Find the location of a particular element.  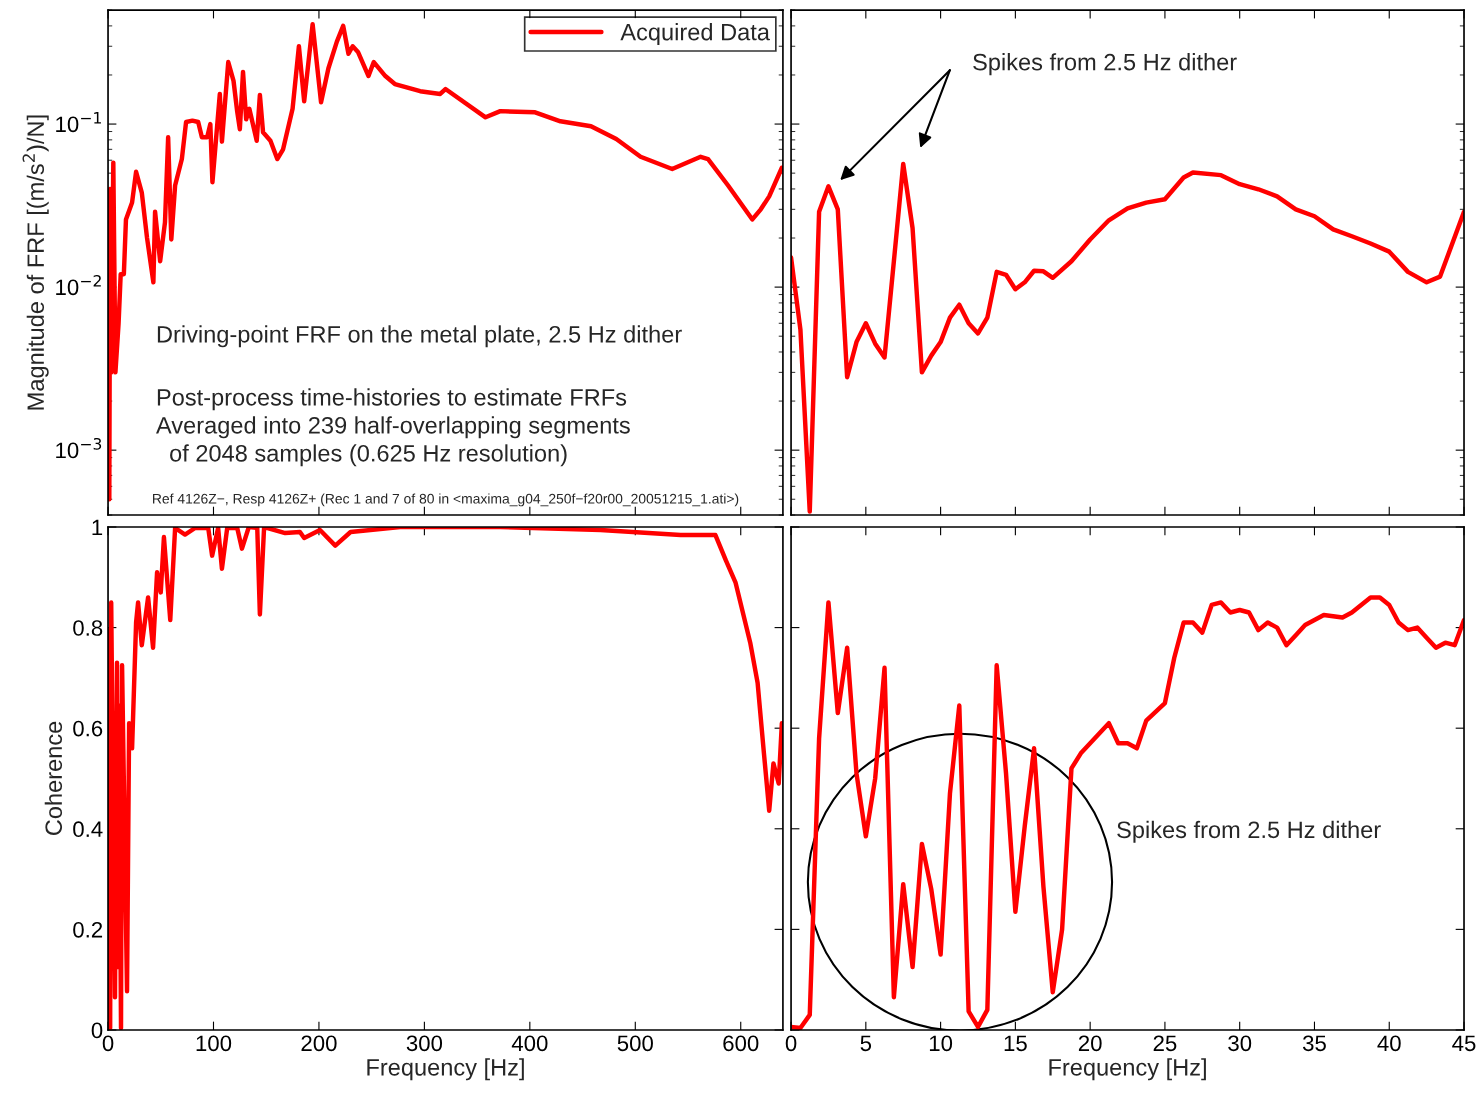

x-tick-label: 35 is located at coordinates (1314, 1043).